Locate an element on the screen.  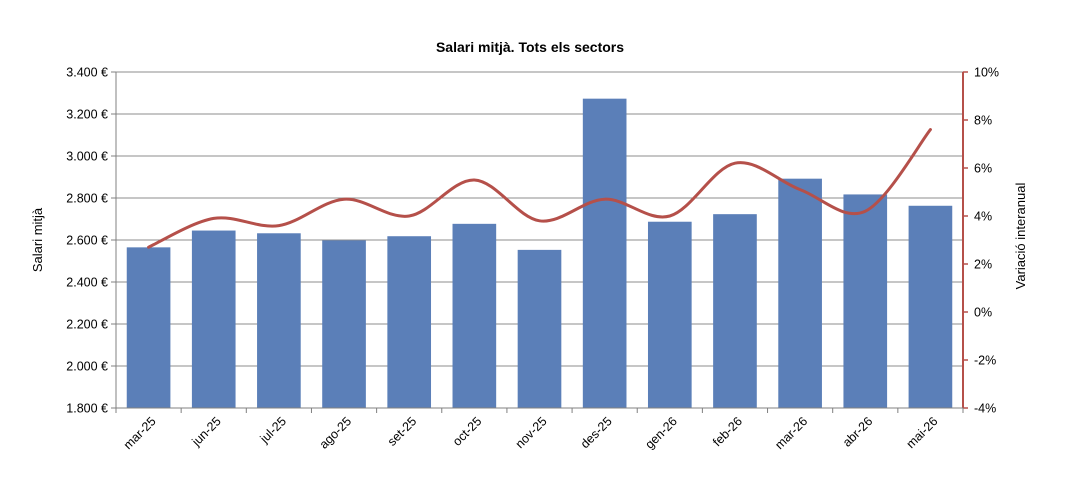
x-tick-label: set-25 is located at coordinates (402, 431).